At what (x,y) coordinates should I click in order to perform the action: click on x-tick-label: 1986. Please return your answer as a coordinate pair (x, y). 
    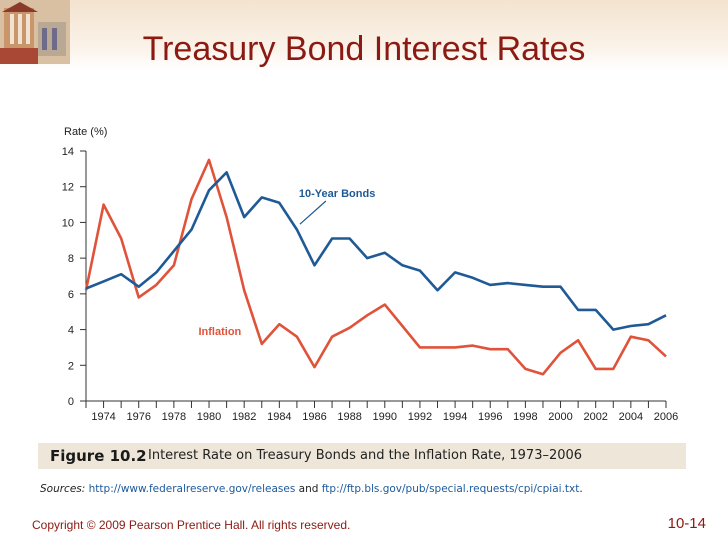
    Looking at the image, I should click on (314, 417).